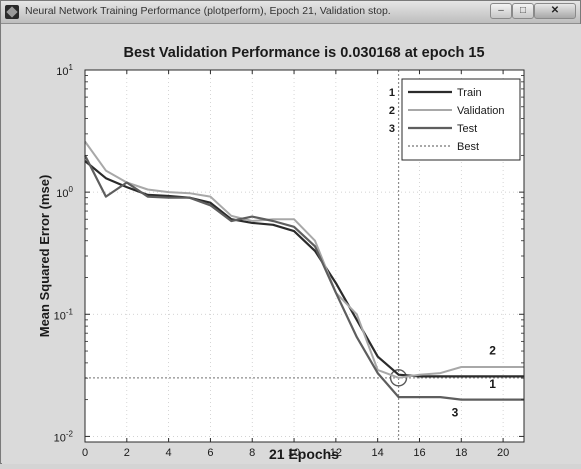 This screenshot has height=469, width=581. What do you see at coordinates (85, 453) in the screenshot?
I see `x-tick-label: 0` at bounding box center [85, 453].